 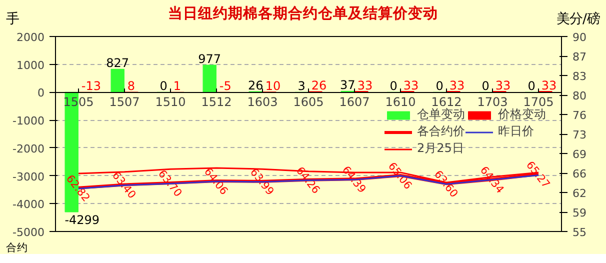 I want to click on y2-tick-label: 69, so click(x=579, y=154).